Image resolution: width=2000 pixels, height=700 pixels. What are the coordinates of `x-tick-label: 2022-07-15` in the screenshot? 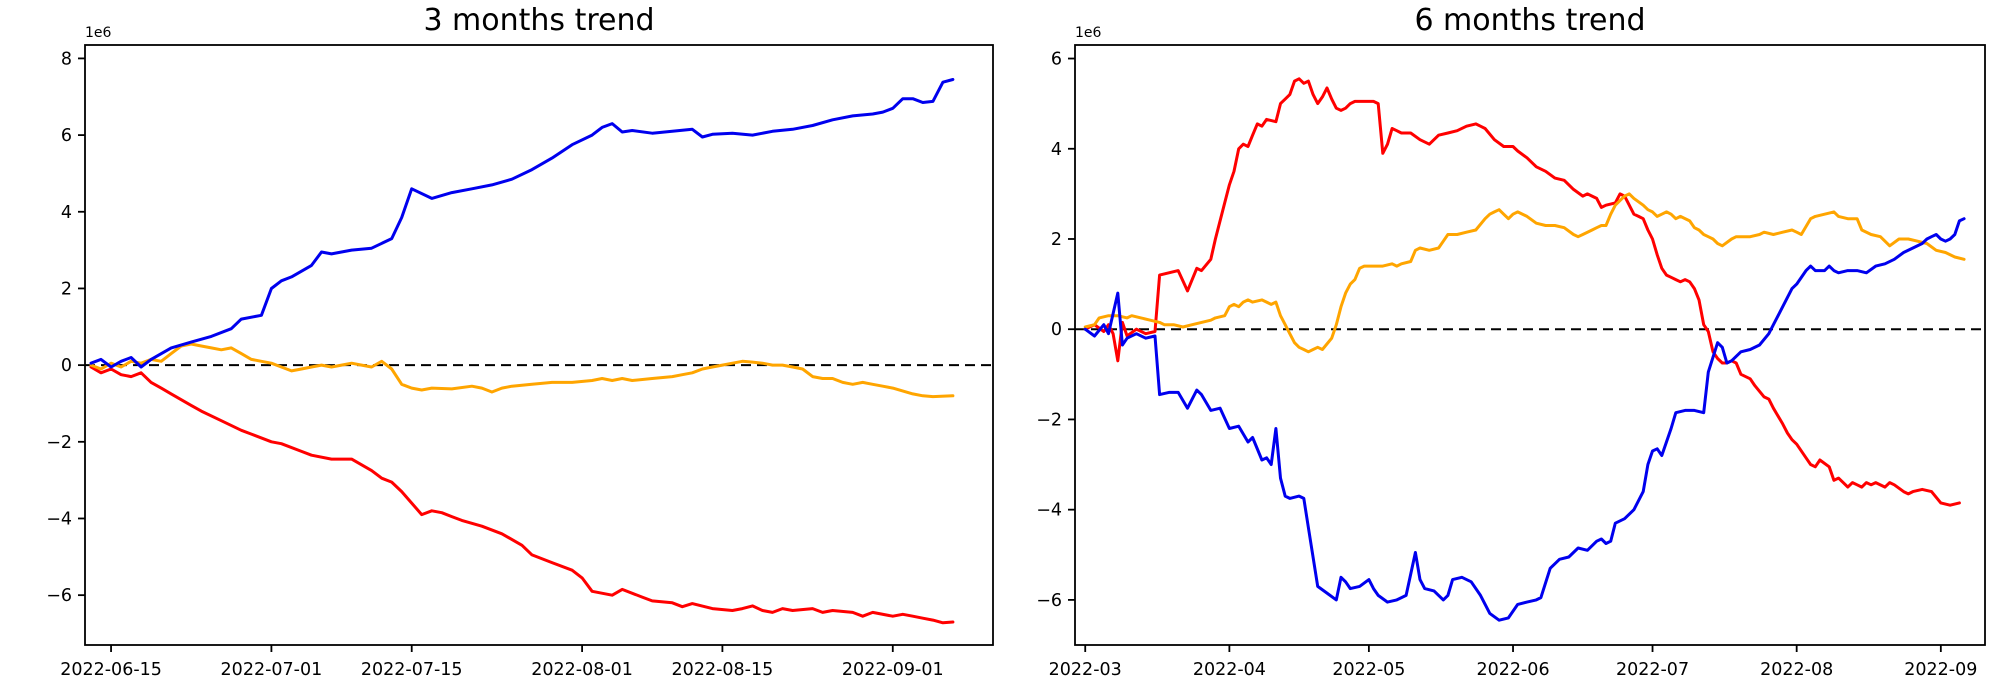 It's located at (412, 670).